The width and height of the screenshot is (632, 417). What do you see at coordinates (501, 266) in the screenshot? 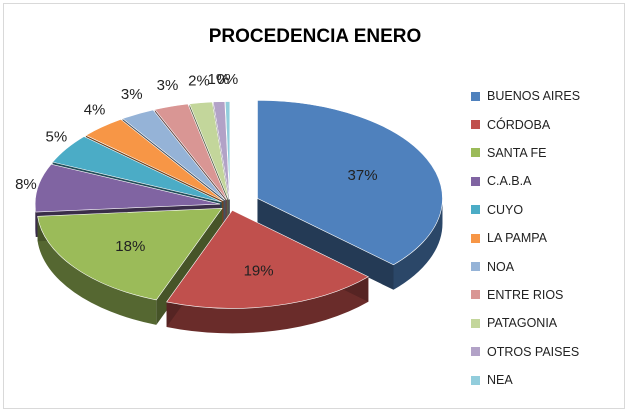
I see `legend-label-noa: NOA` at bounding box center [501, 266].